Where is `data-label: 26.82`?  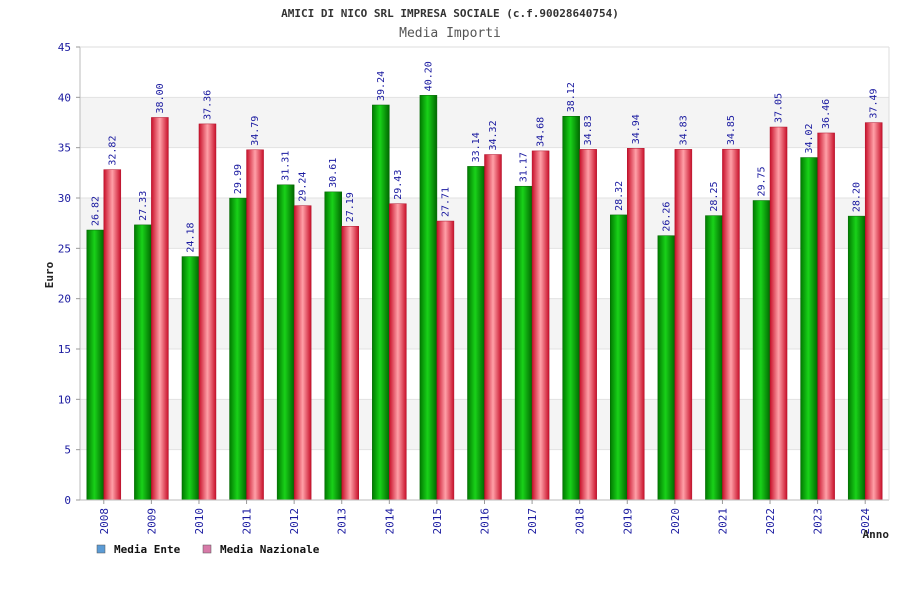
data-label: 26.82 is located at coordinates (95, 211).